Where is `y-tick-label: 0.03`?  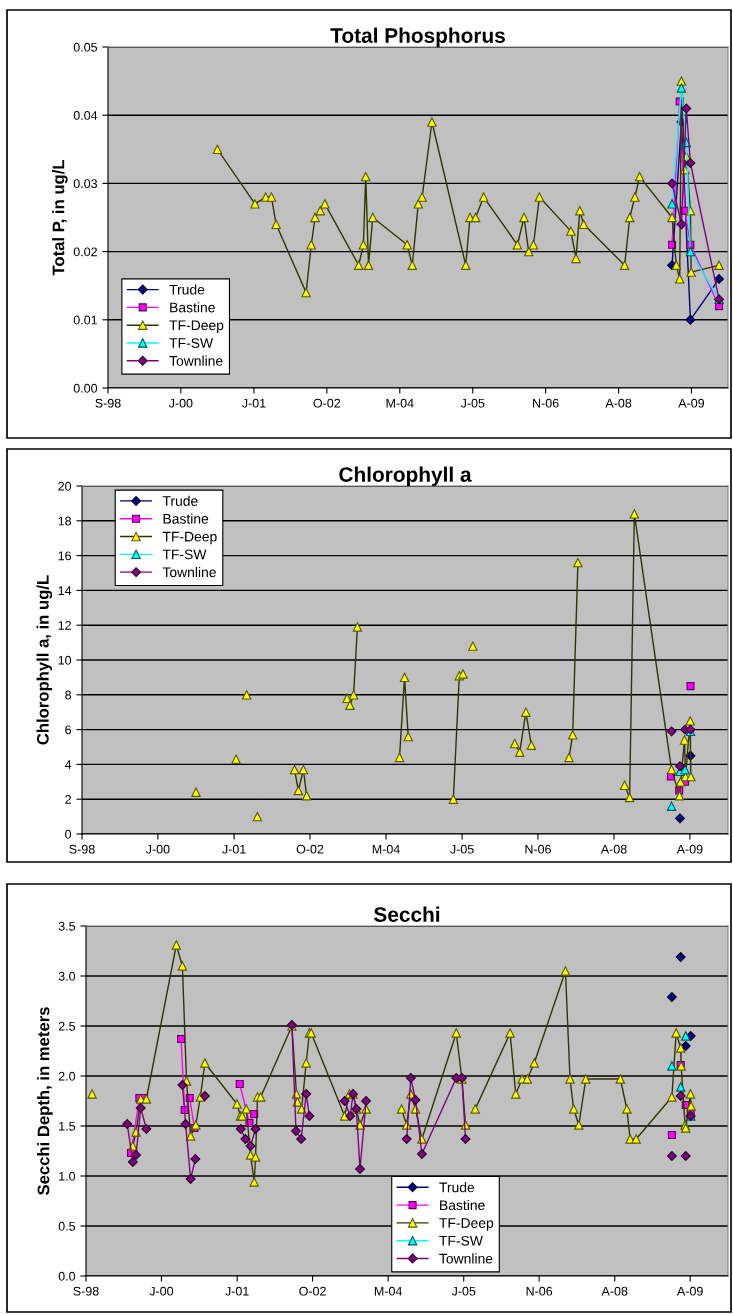
y-tick-label: 0.03 is located at coordinates (85, 184).